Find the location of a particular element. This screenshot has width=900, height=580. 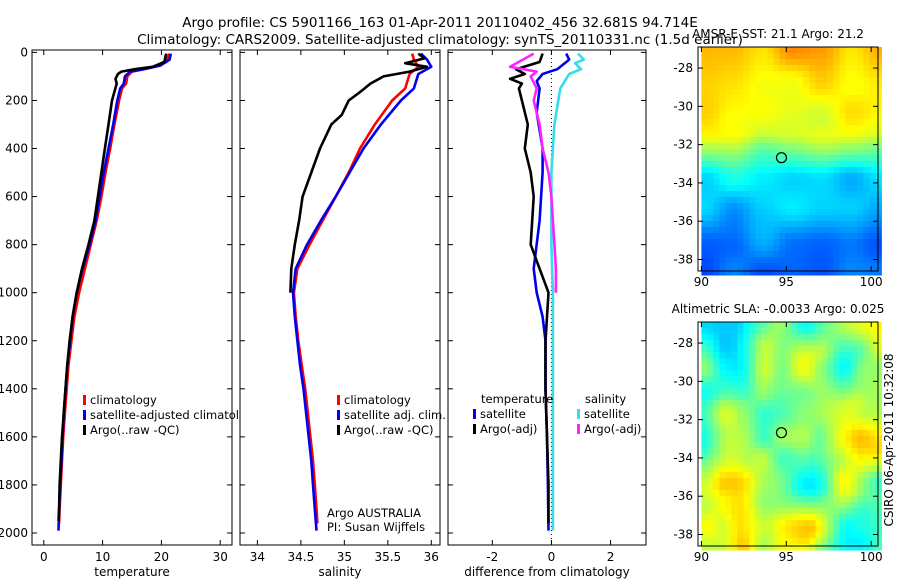

x-tick-label: 35.5 is located at coordinates (387, 557).